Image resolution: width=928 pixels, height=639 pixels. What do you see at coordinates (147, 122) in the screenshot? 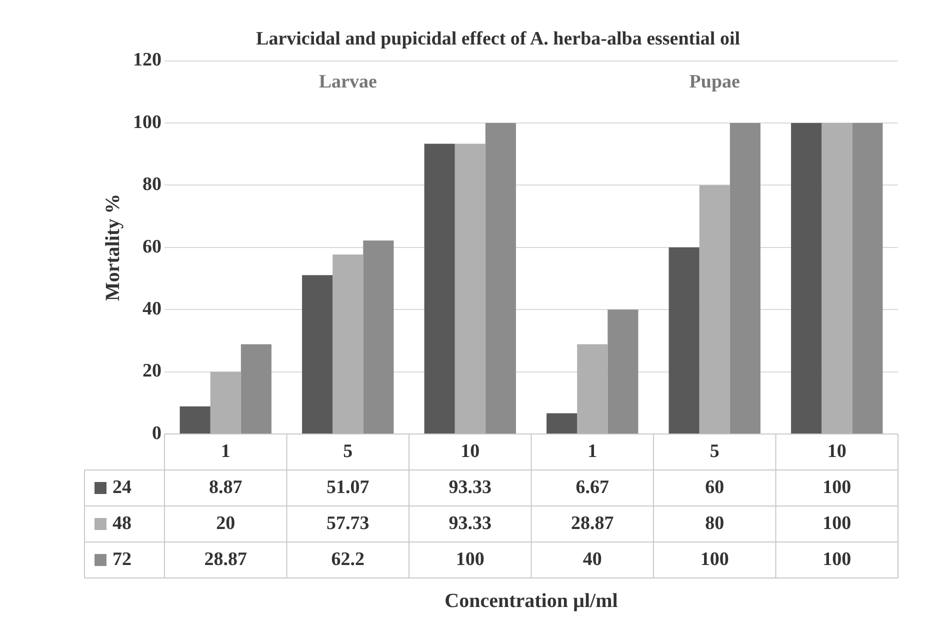
I see `y-tick-label: 100` at bounding box center [147, 122].